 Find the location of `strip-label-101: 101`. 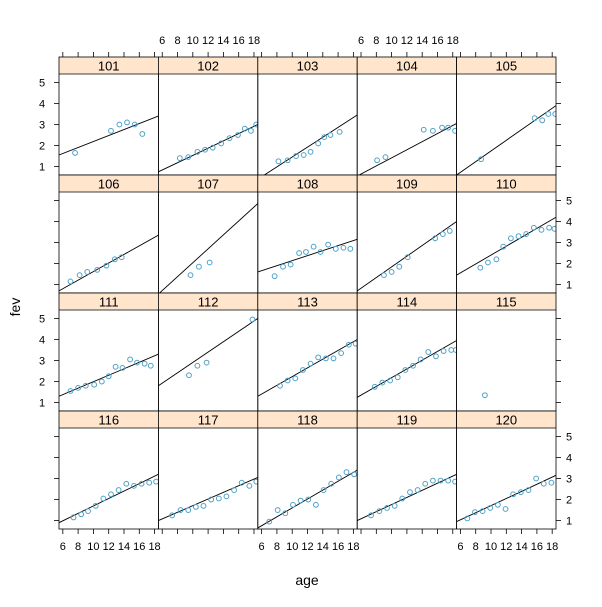

strip-label-101: 101 is located at coordinates (109, 66).